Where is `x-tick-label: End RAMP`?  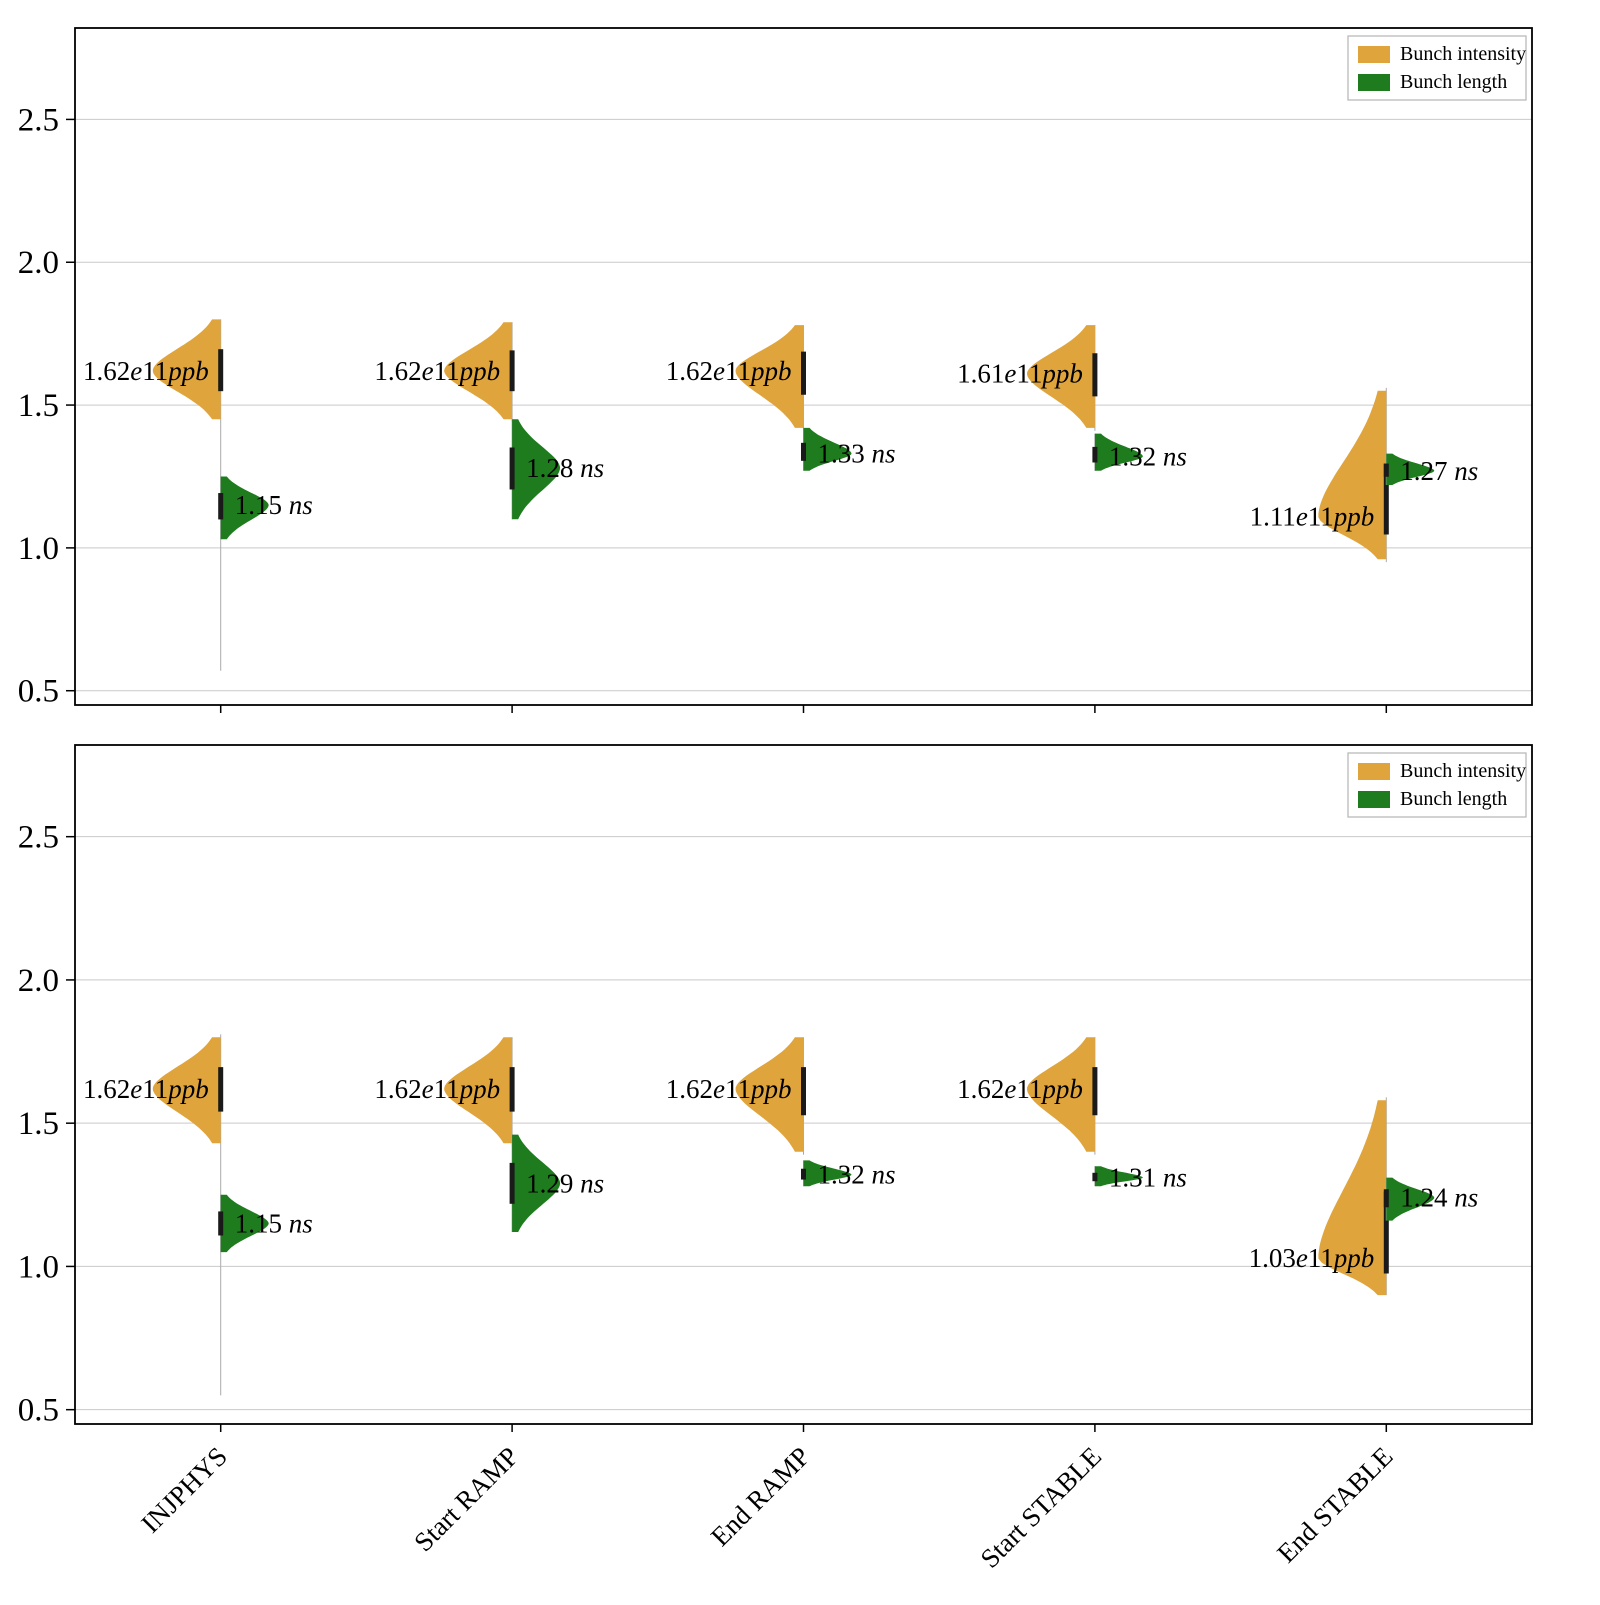 x-tick-label: End RAMP is located at coordinates (760, 1496).